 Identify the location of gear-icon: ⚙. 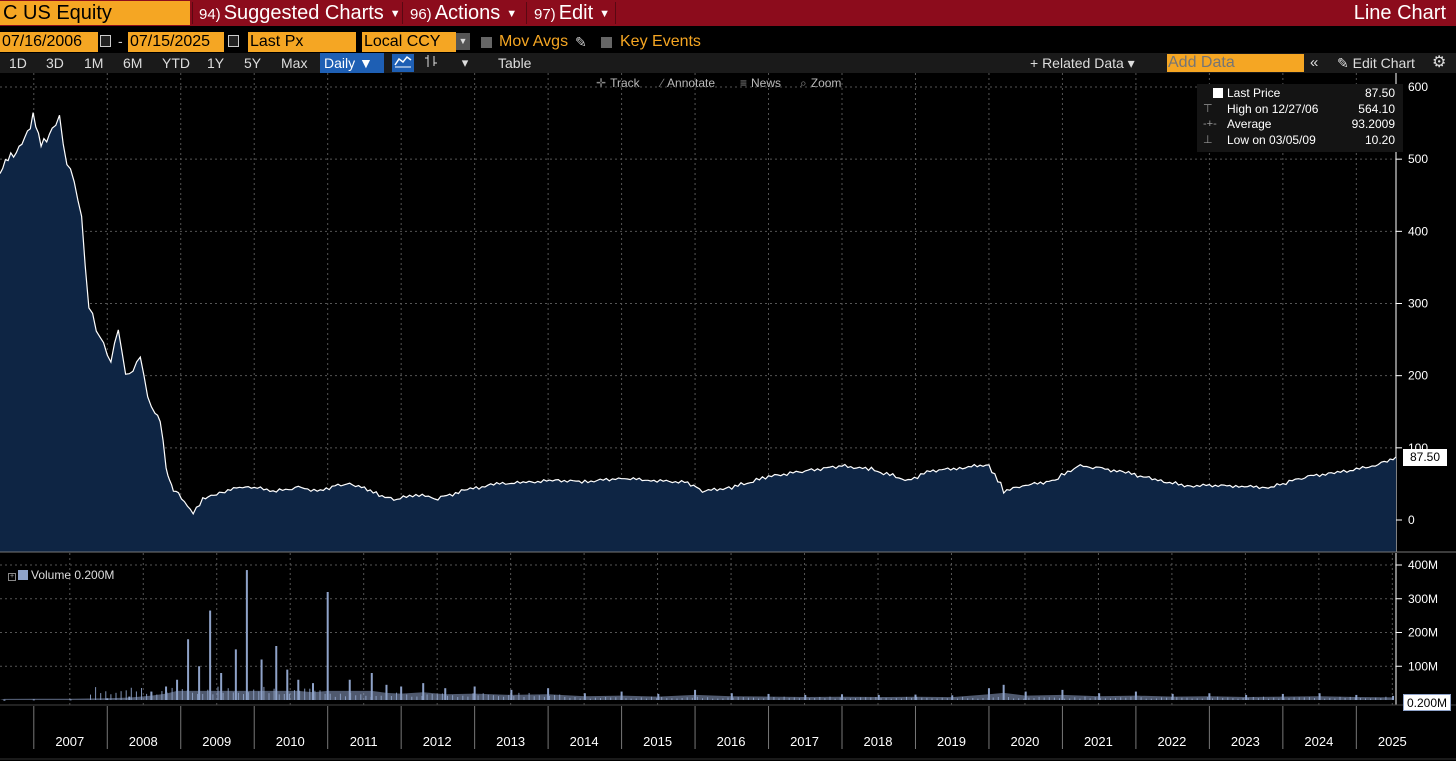
(1439, 62).